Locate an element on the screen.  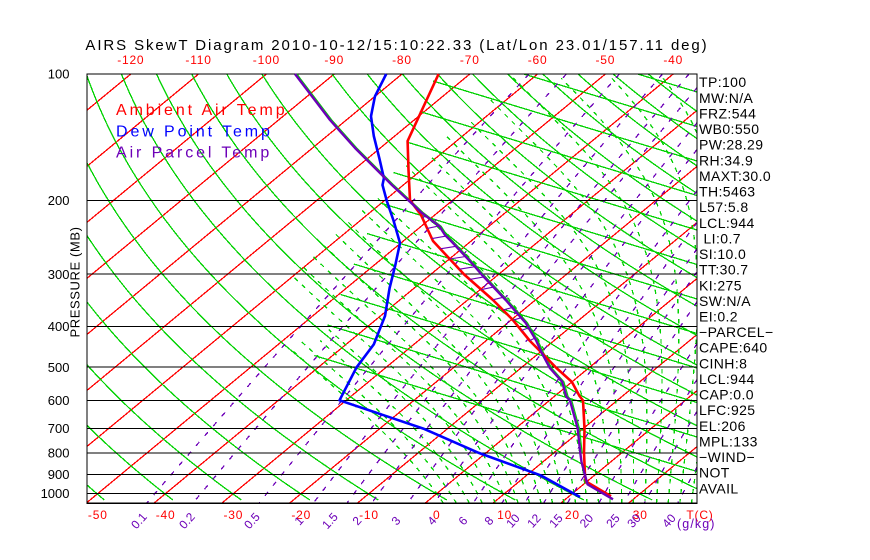
svg-text: -20 is located at coordinates (301, 515).